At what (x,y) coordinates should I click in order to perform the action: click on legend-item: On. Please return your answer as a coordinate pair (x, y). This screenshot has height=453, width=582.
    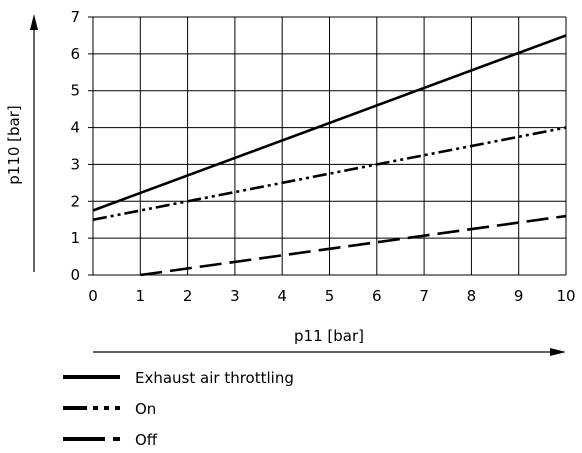
    Looking at the image, I should click on (109, 409).